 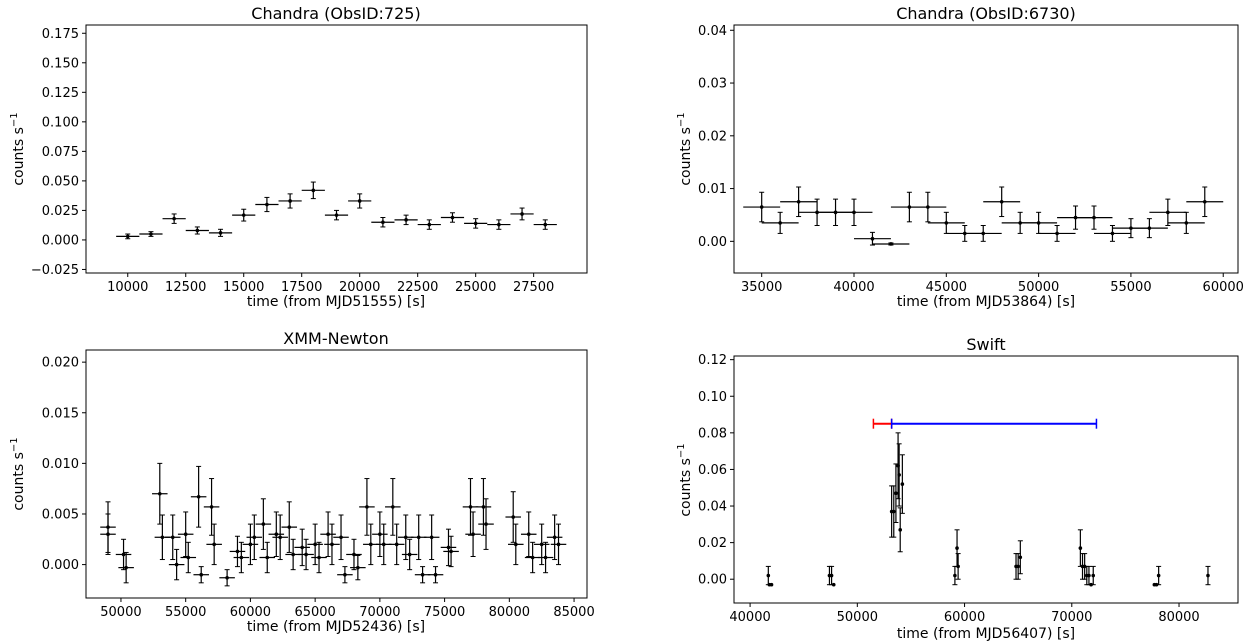 What do you see at coordinates (55, 270) in the screenshot?
I see `y-tick-label: −0.025` at bounding box center [55, 270].